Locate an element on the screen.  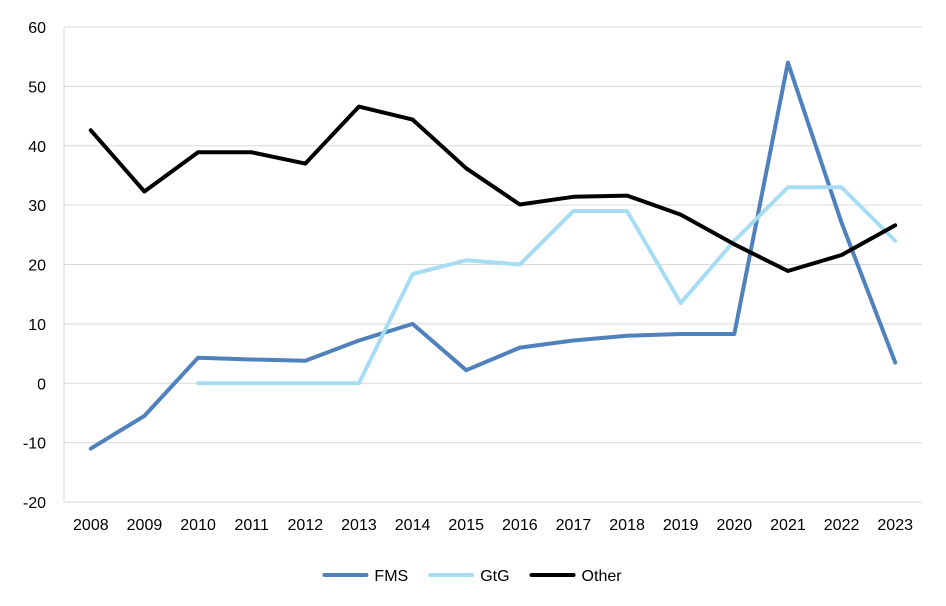
x-tick-label: 2021 is located at coordinates (788, 525).